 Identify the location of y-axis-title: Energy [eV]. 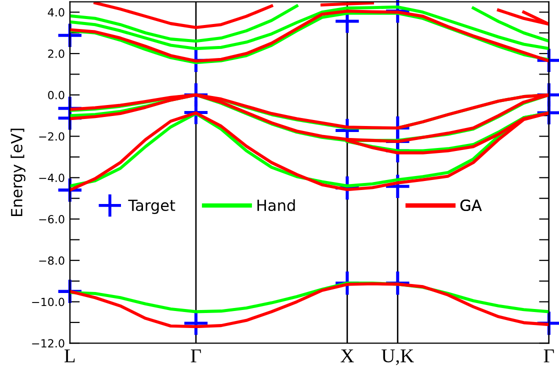
(18, 172).